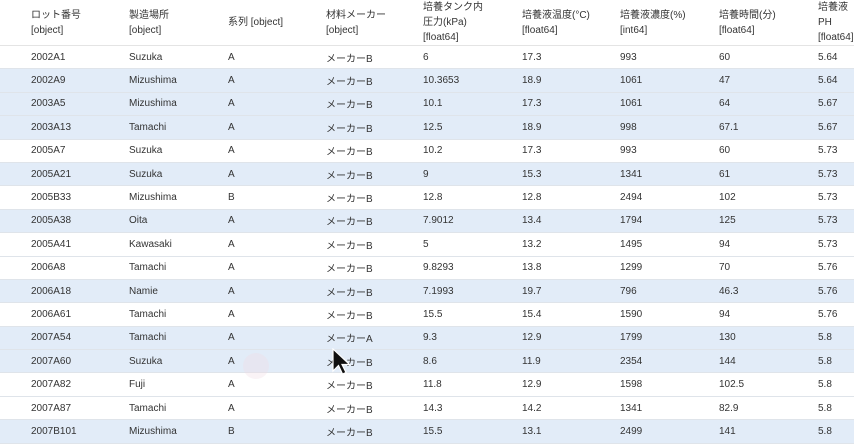  Describe the element at coordinates (178, 384) in the screenshot. I see `table-cell: Fuji` at that location.